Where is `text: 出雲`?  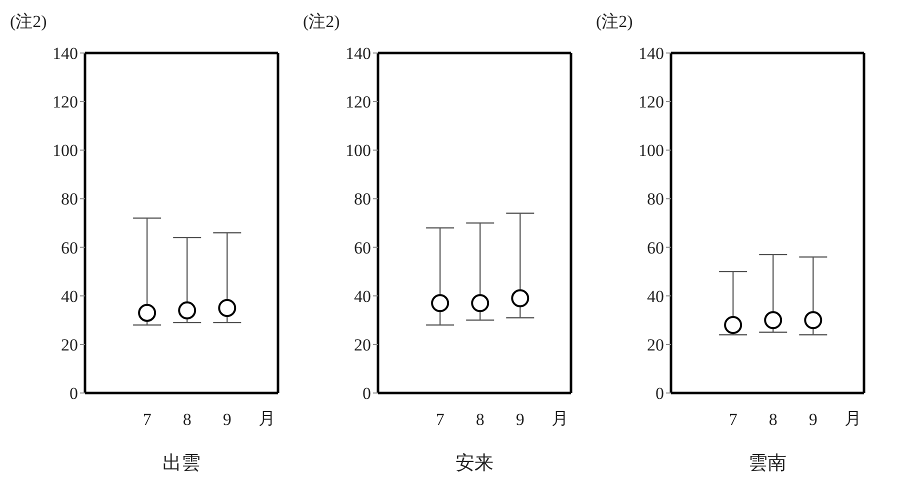 text: 出雲 is located at coordinates (182, 464).